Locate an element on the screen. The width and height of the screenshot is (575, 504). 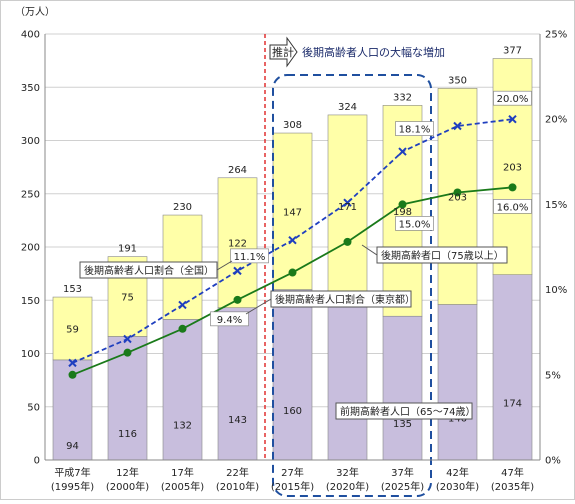
right-tick-label: 0% is located at coordinates (553, 461).